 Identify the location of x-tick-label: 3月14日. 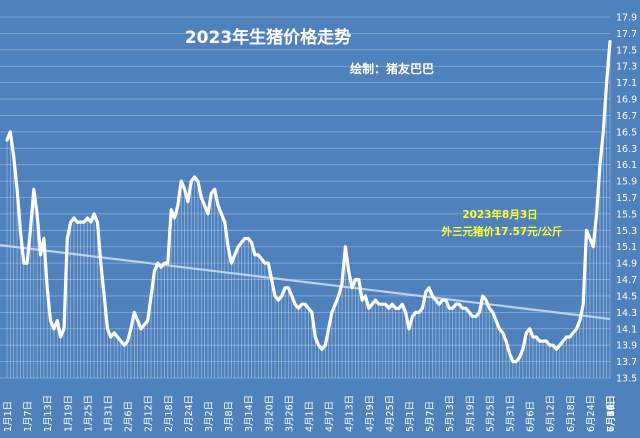
(249, 413).